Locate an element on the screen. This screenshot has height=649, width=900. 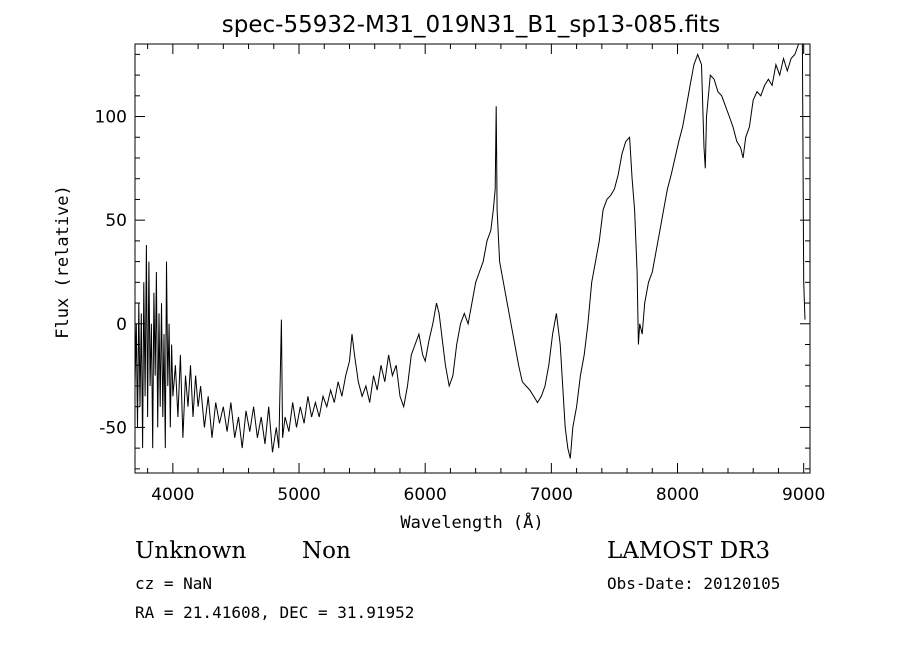
x-tick-label: 5000 is located at coordinates (298, 495).